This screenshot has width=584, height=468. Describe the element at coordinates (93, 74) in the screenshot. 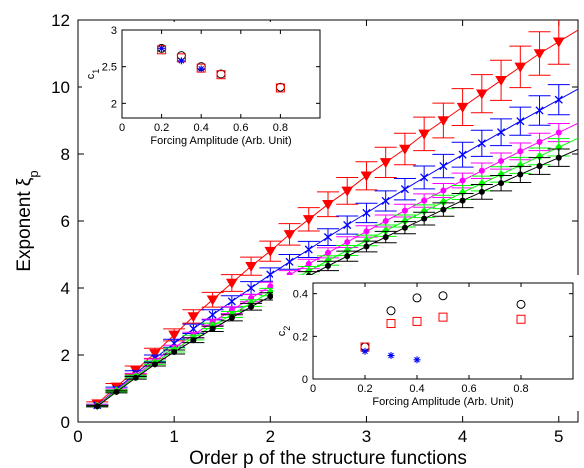

I see `inset-c1-y-axis-label: c1` at that location.